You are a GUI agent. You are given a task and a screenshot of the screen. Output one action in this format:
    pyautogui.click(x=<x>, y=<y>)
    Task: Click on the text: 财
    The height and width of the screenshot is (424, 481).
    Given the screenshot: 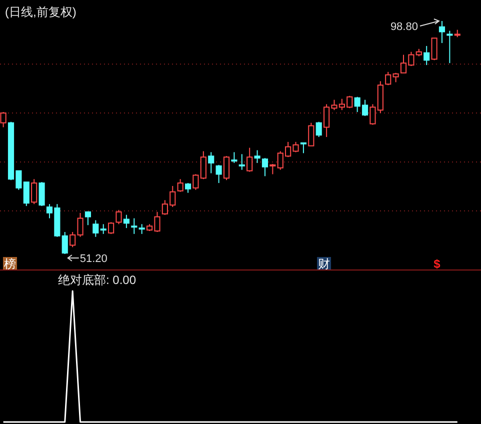 What is the action you would take?
    pyautogui.click(x=324, y=264)
    